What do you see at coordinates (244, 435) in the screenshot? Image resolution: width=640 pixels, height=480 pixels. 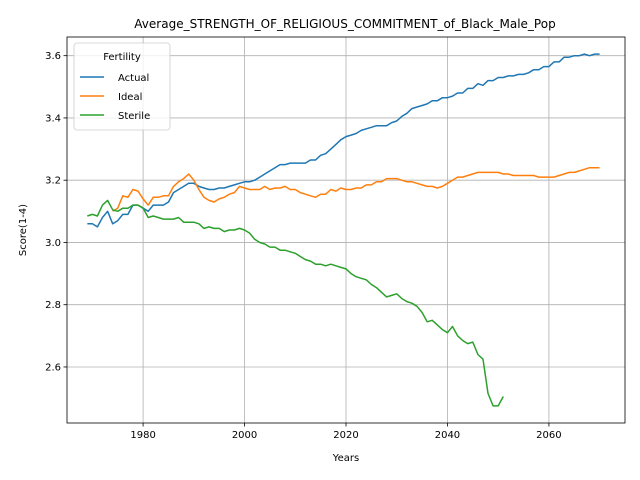 I see `x-tick-label: 2000` at bounding box center [244, 435].